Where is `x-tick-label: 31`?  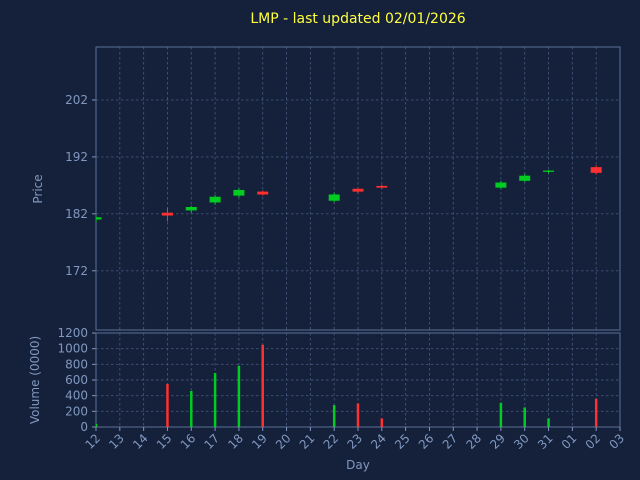
x-tick-label: 31 is located at coordinates (545, 441).